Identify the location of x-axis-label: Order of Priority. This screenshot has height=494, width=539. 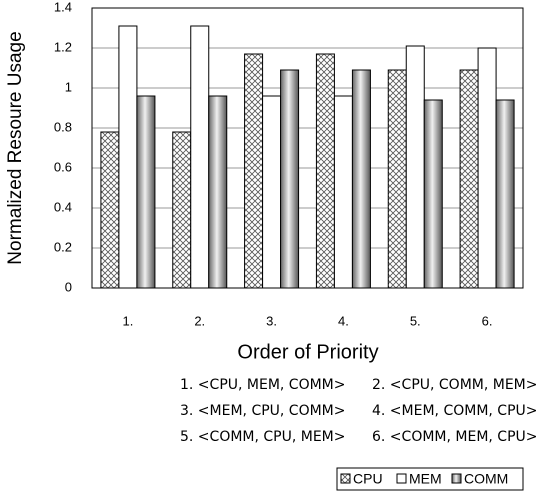
(307, 352).